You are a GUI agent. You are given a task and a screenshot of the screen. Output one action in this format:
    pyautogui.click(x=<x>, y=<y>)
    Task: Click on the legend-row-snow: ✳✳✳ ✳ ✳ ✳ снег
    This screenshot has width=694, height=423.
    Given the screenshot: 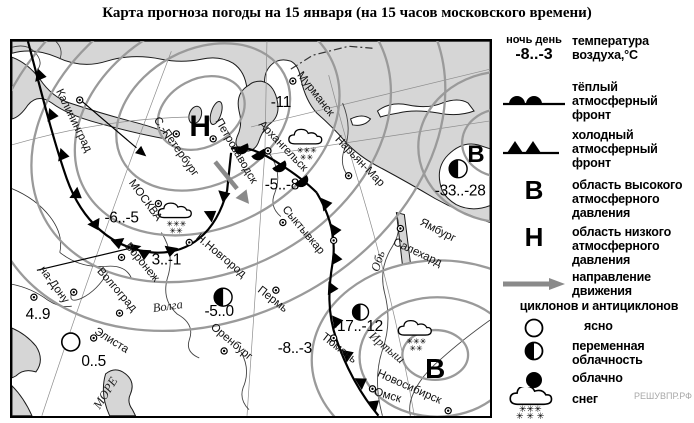 What is the action you would take?
    pyautogui.click(x=595, y=403)
    